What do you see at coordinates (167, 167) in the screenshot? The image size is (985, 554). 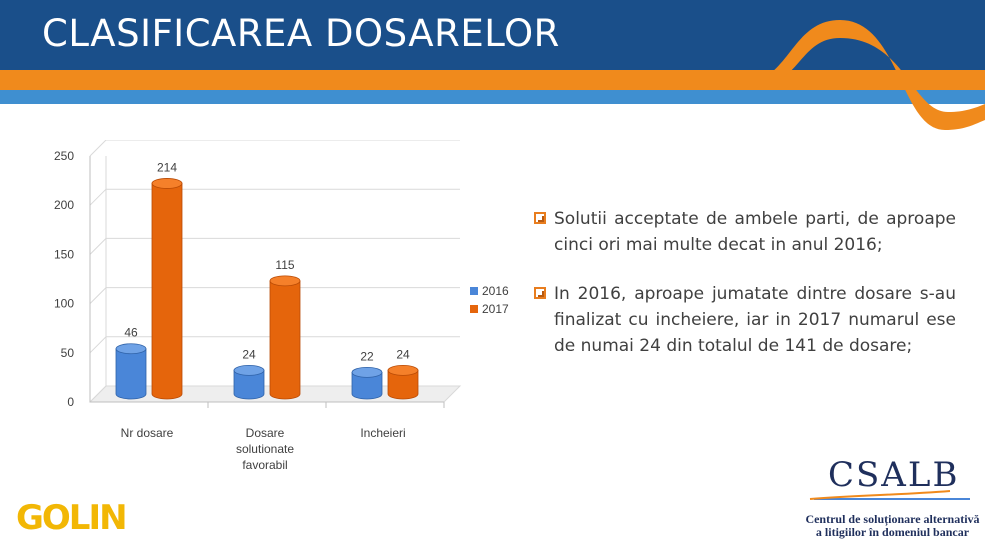 I see `data-label: 214` at bounding box center [167, 167].